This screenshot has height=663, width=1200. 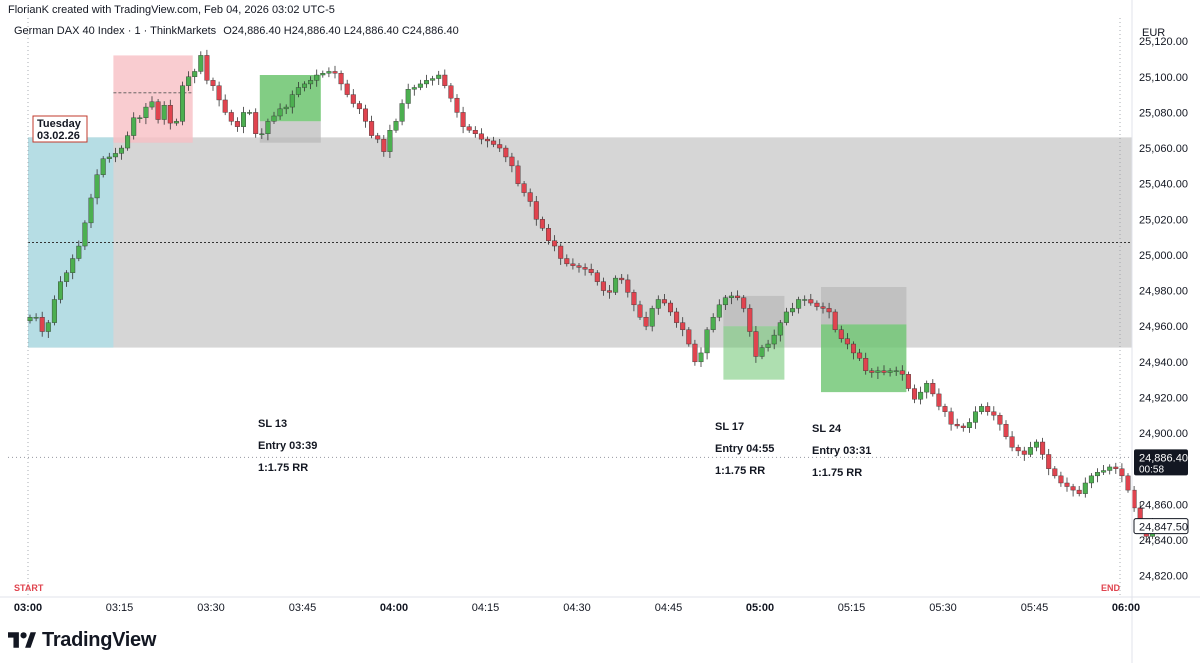 What do you see at coordinates (115, 31) in the screenshot?
I see `symbol-name: German DAX 40 Index · 1 · ThinkMarkets` at bounding box center [115, 31].